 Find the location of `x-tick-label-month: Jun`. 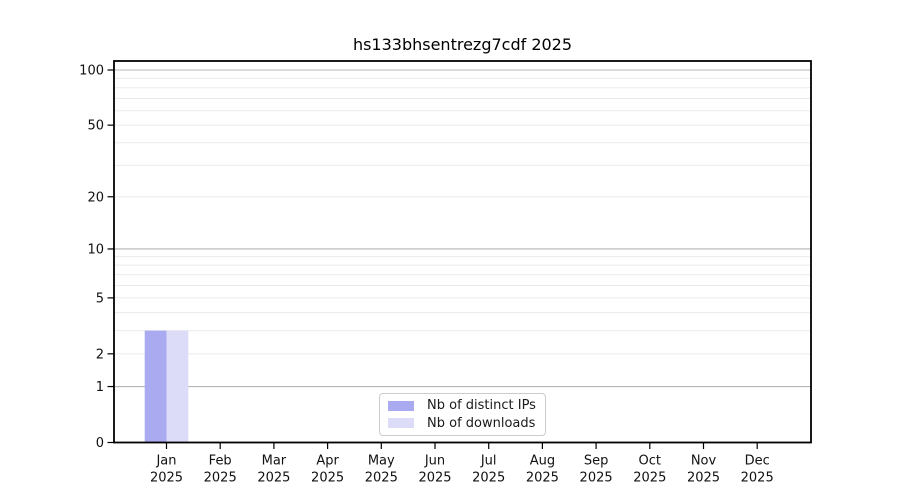

x-tick-label-month: Jun is located at coordinates (434, 461).